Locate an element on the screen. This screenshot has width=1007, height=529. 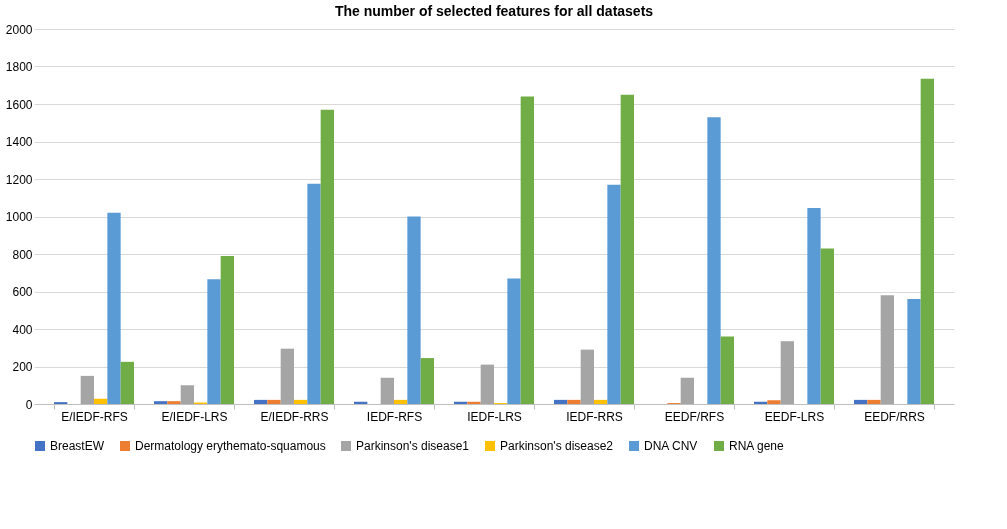
y-tick-label: 800 is located at coordinates (22, 254).